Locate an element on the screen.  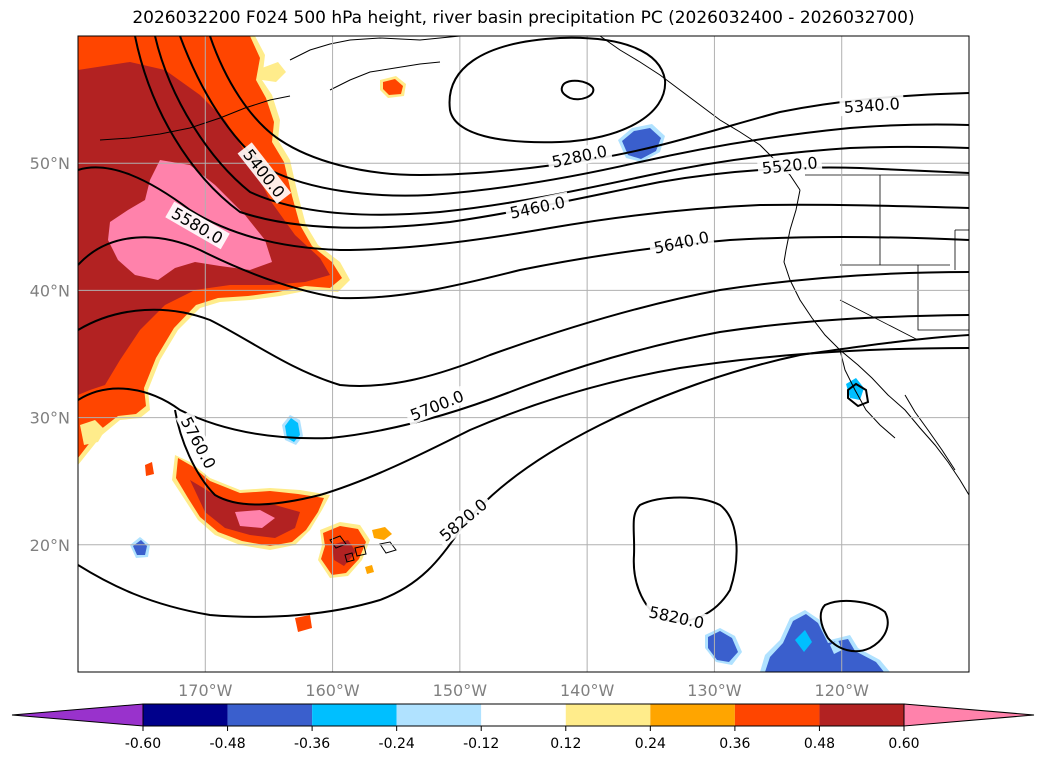
colorbar-tick-label: -0.36 is located at coordinates (312, 744).